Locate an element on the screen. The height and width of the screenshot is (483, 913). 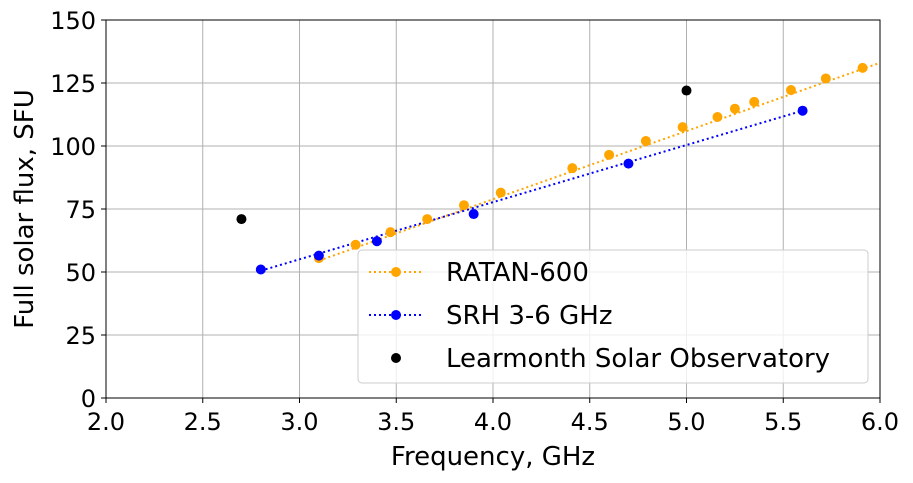
legend-label: SRH 3-6 GHz is located at coordinates (529, 316).